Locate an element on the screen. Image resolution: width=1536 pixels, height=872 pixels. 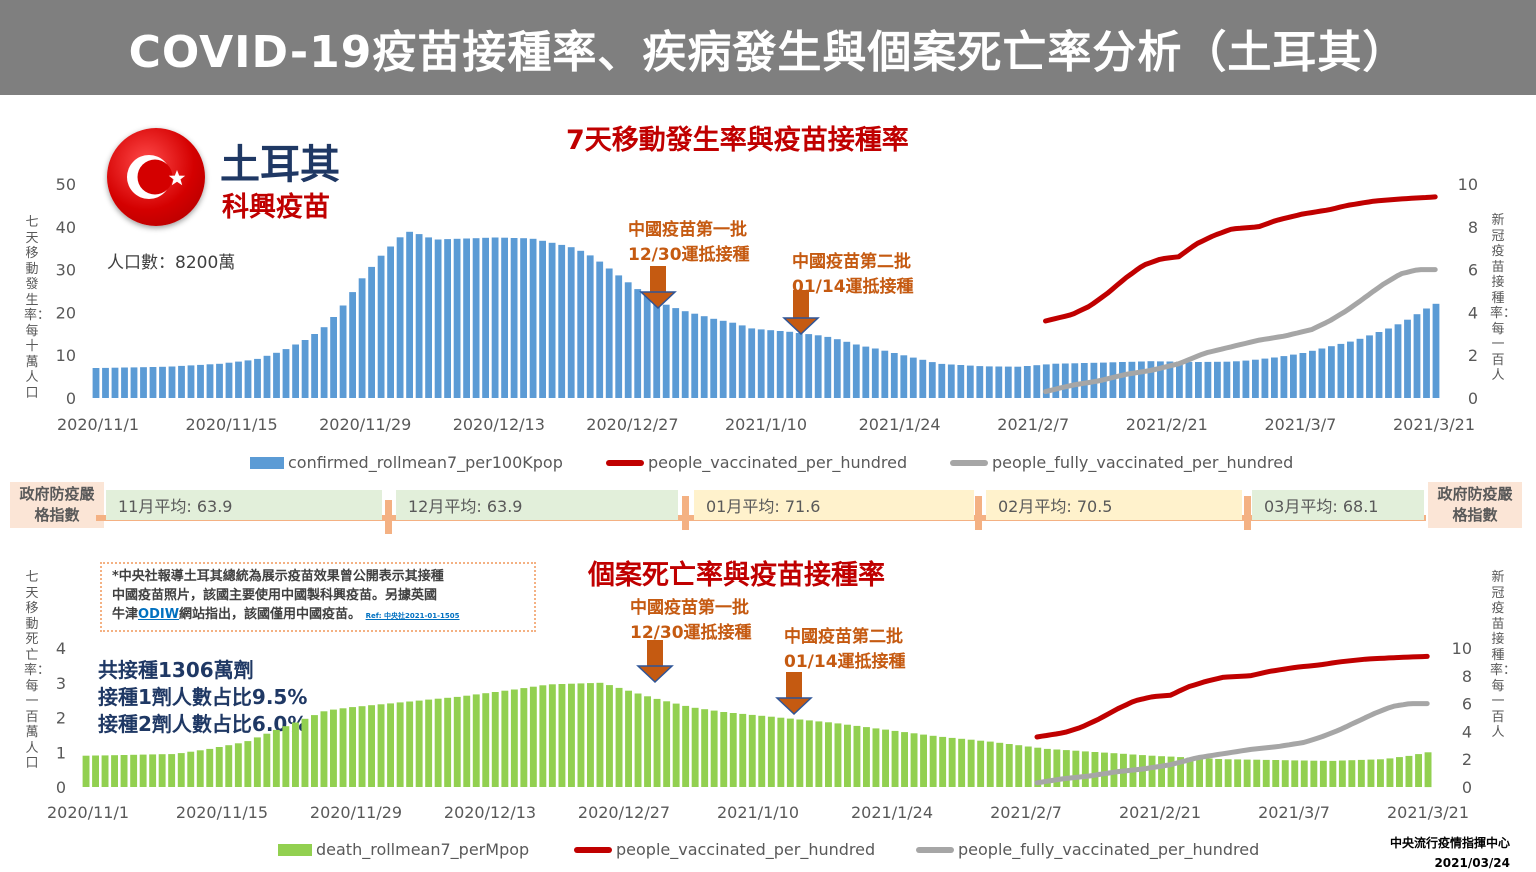
x-axis-tick: 2020/11/1 is located at coordinates (88, 812).